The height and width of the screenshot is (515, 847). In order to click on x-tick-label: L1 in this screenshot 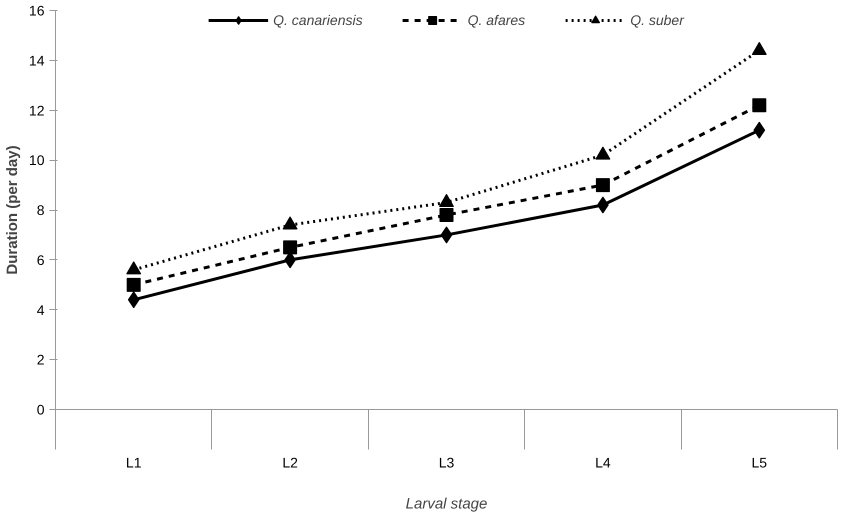, I will do `click(134, 462)`.